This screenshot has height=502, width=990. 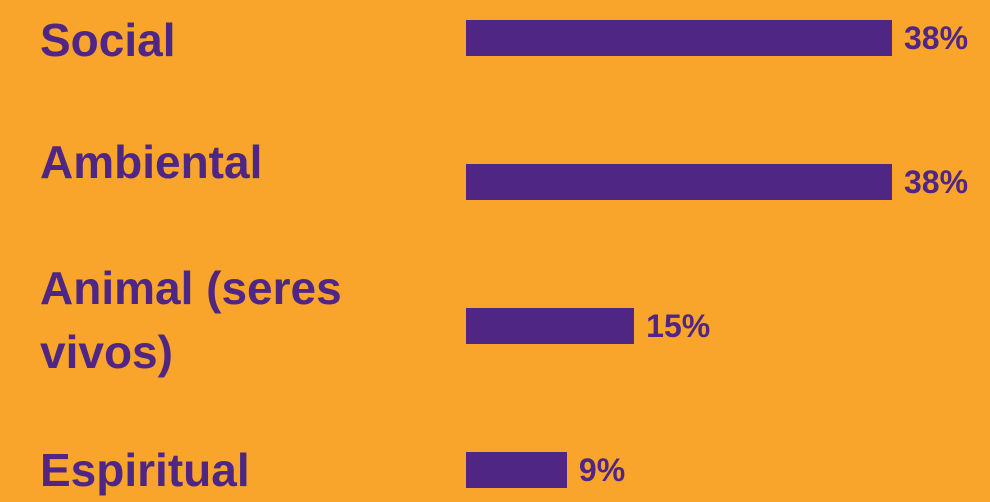 What do you see at coordinates (191, 320) in the screenshot?
I see `category-label: Animal (seres vivos)` at bounding box center [191, 320].